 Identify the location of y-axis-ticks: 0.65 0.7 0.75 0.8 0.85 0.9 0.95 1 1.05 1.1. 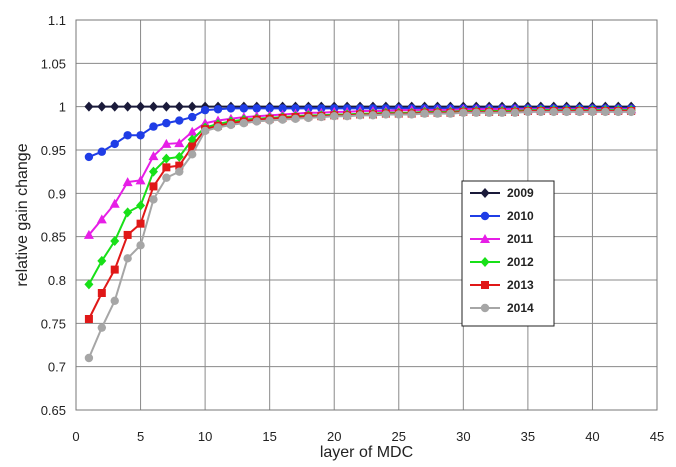
(53, 215).